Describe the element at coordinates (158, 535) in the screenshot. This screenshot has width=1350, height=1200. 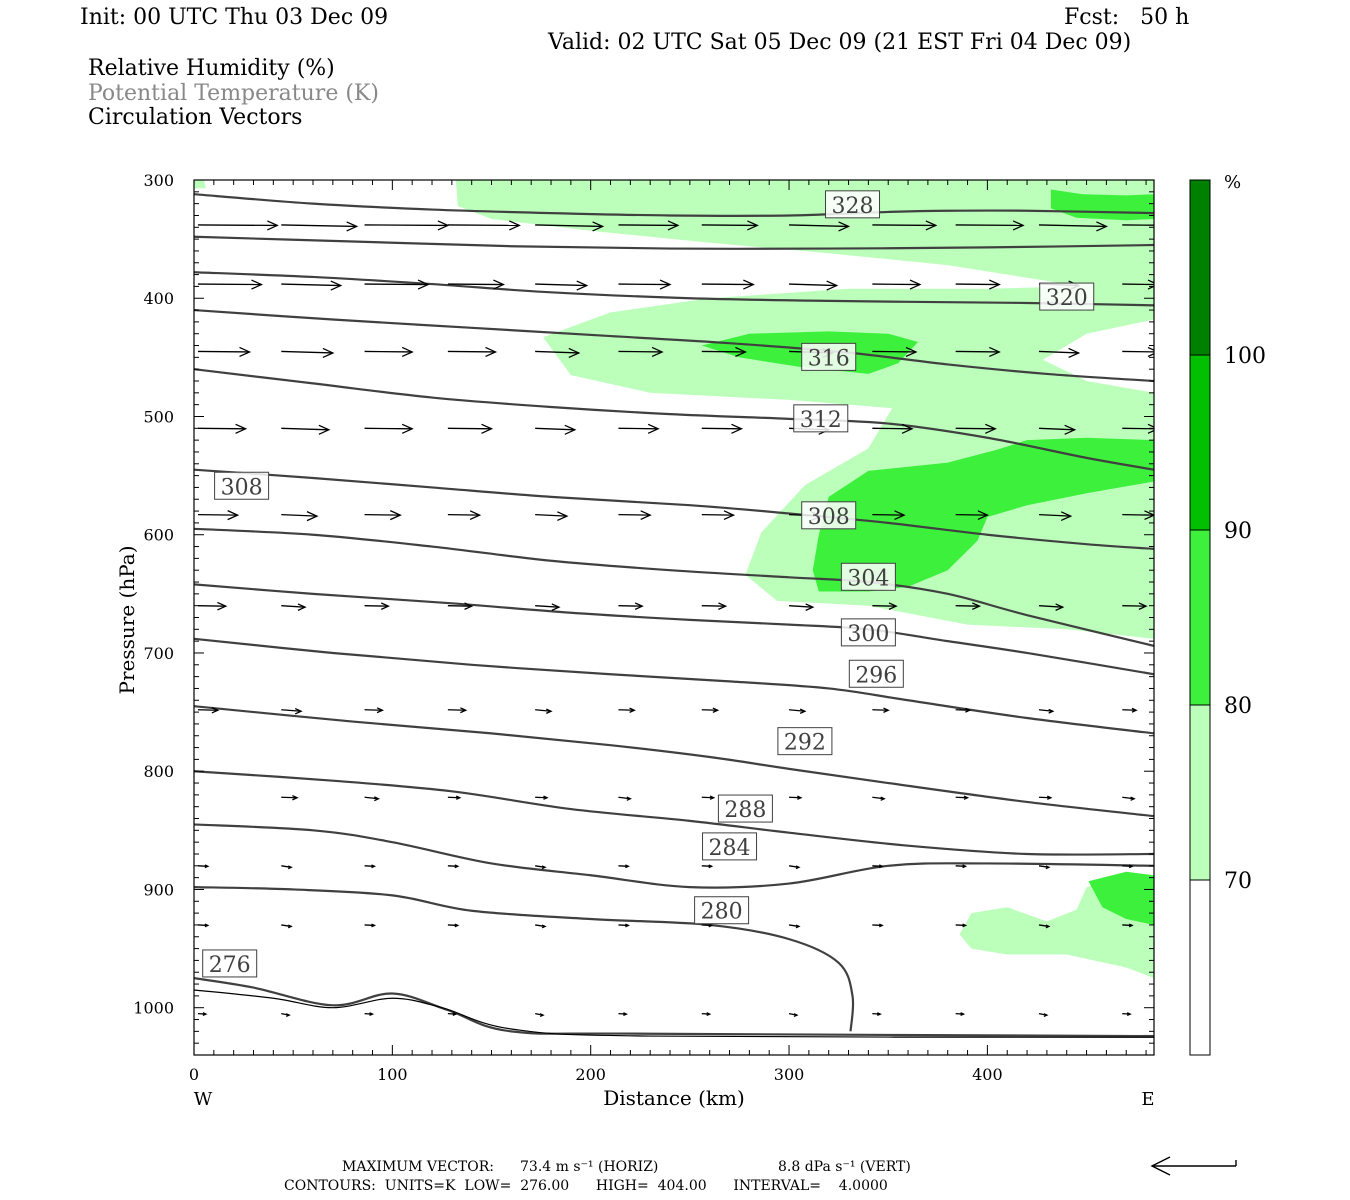
I see `y-tick-label: 600` at that location.